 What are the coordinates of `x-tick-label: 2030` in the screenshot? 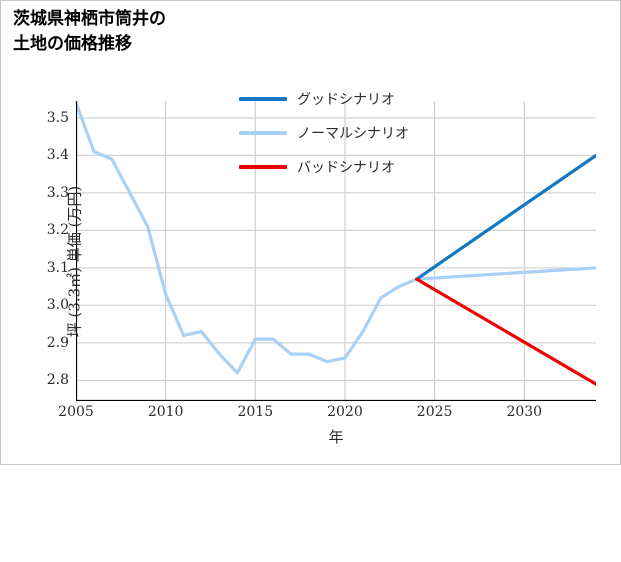 It's located at (524, 412).